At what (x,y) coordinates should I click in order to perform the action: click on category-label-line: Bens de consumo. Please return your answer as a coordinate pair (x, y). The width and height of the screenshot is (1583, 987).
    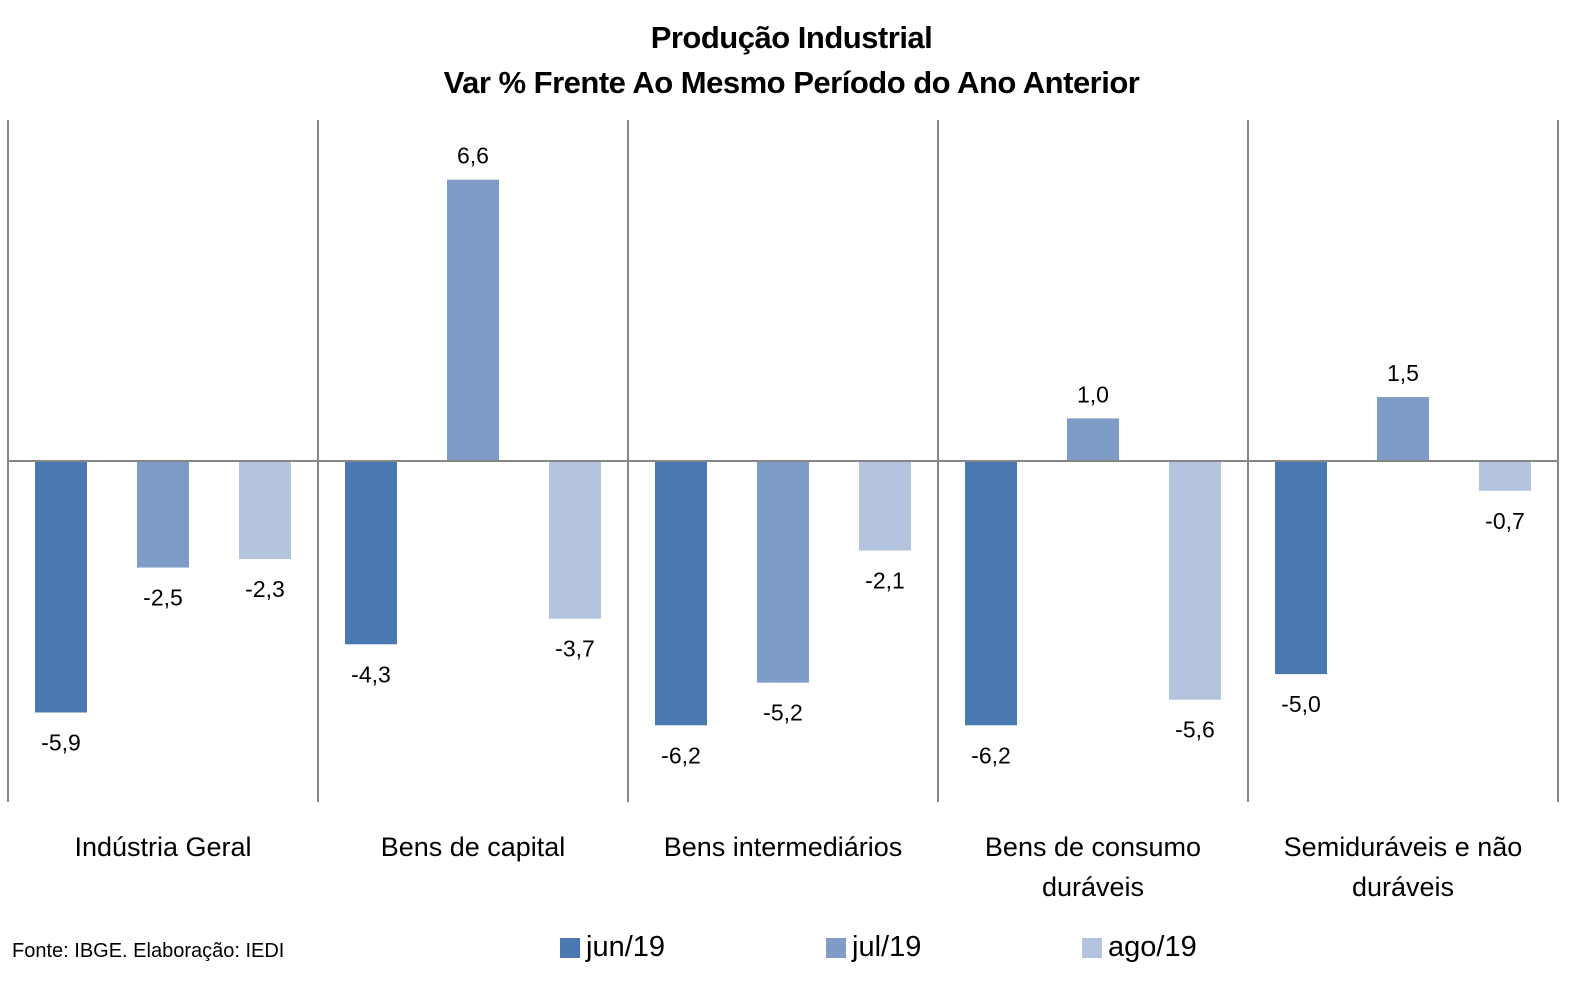
    Looking at the image, I should click on (1093, 847).